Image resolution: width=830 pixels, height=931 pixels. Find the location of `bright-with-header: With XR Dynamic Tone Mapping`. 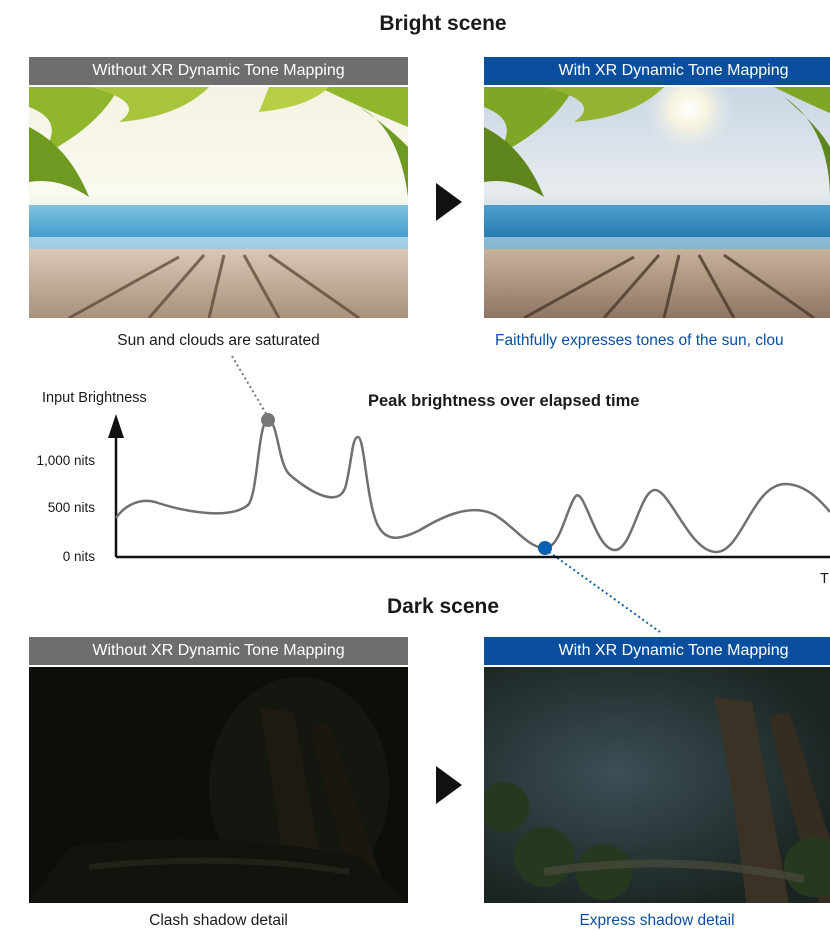

bright-with-header: With XR Dynamic Tone Mapping is located at coordinates (657, 72).